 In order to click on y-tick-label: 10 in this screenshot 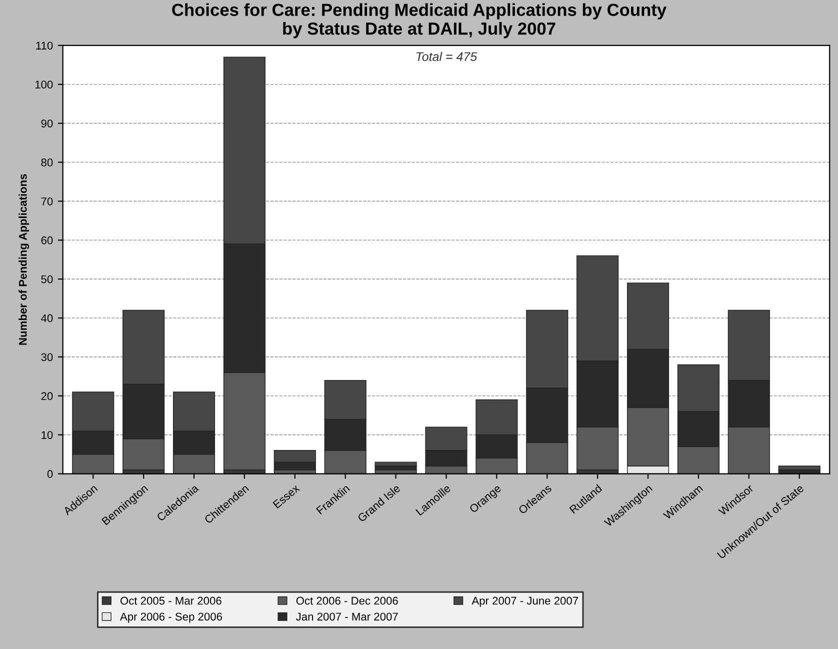, I will do `click(47, 435)`.